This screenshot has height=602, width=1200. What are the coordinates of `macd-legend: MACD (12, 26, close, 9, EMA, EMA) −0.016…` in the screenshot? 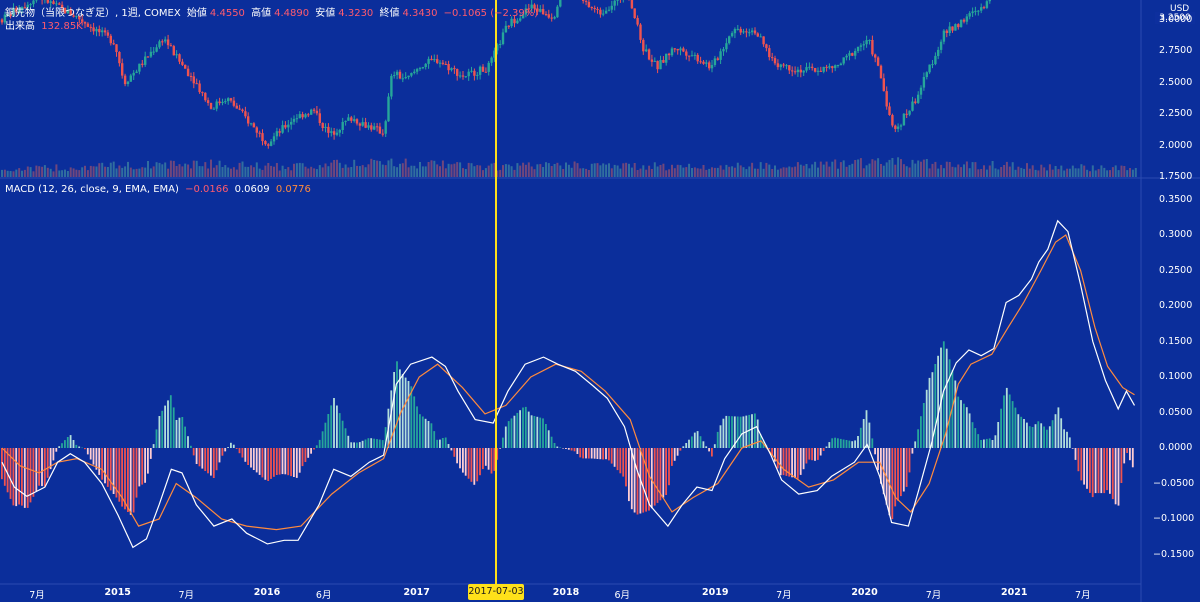 It's located at (159, 189).